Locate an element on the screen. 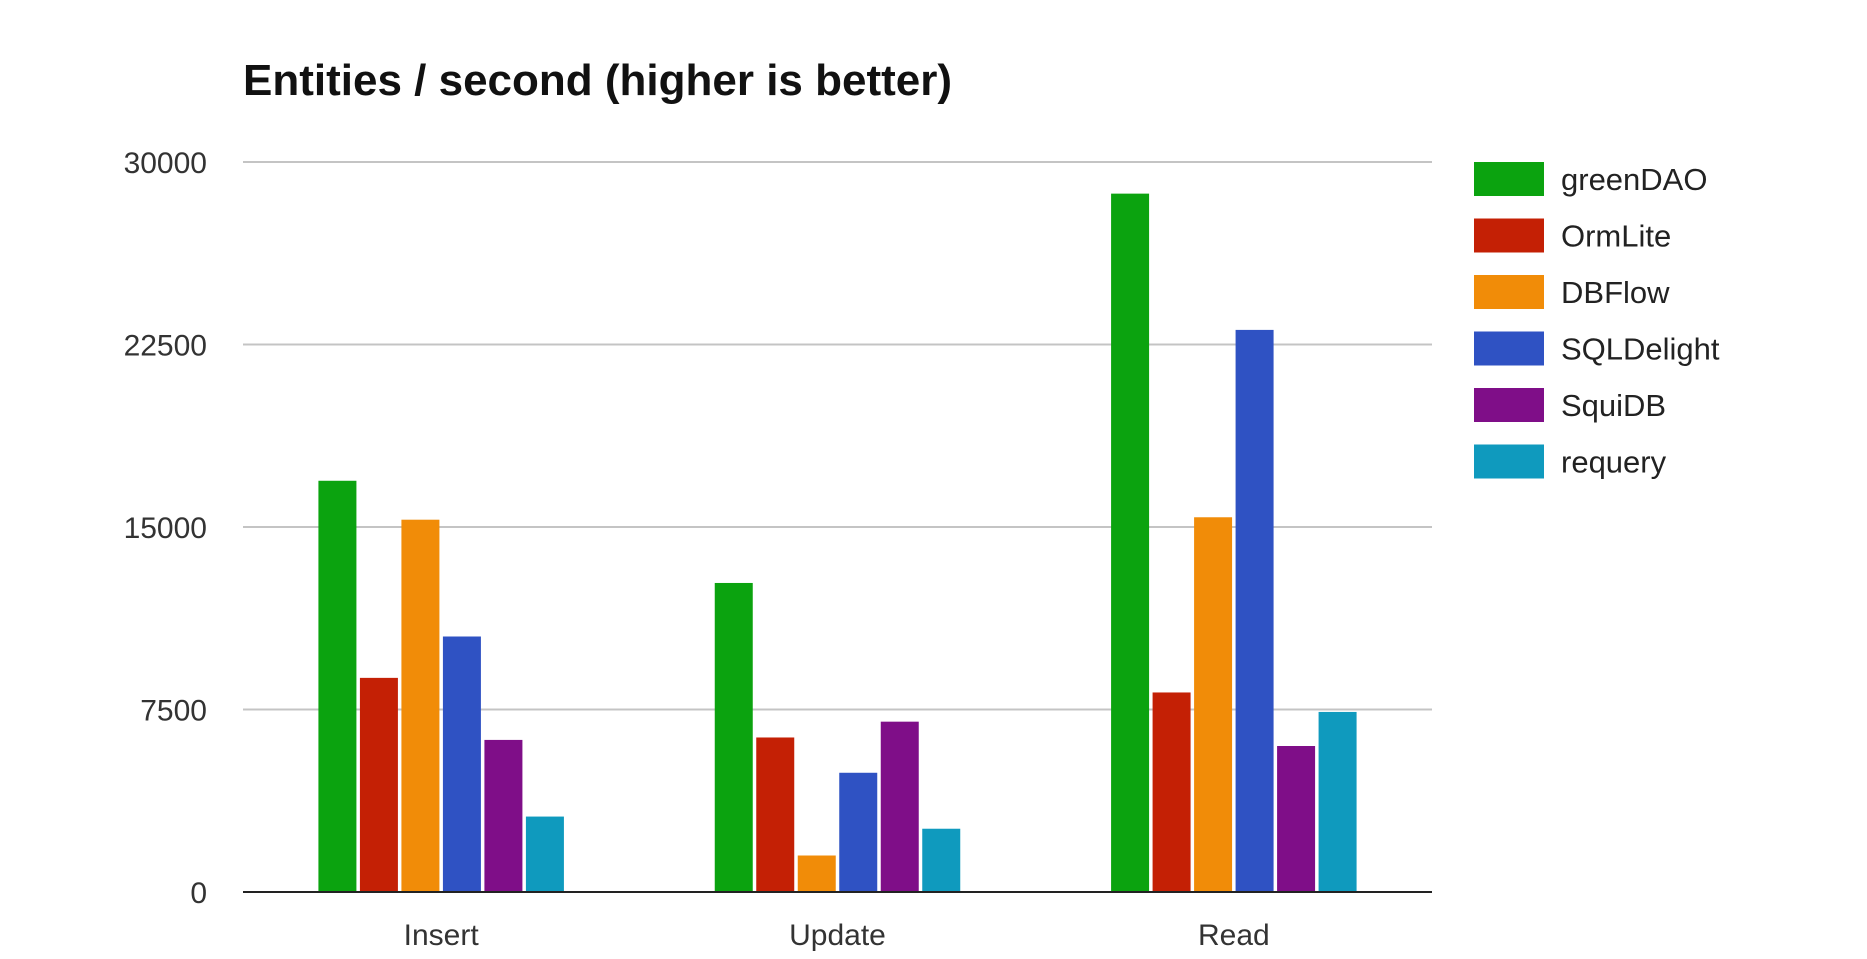  y-tick-label: 30000 is located at coordinates (165, 163).